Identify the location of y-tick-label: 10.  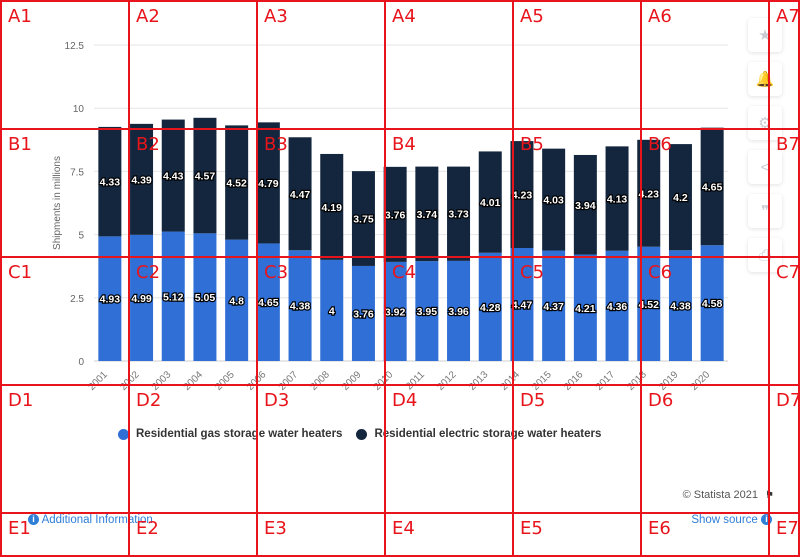
(79, 109).